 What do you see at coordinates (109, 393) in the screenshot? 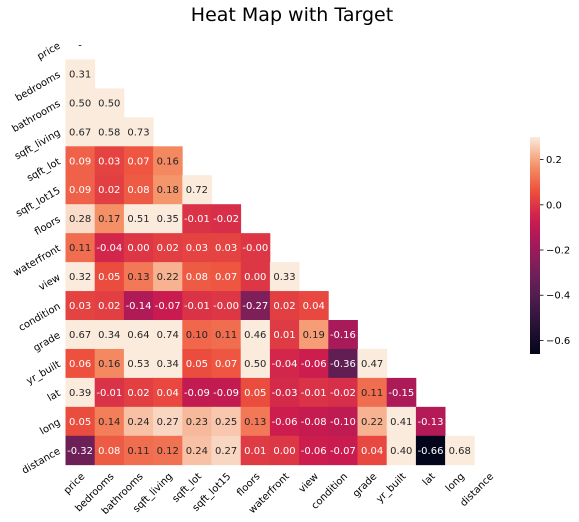
I see `cell-value-label: -0.01` at bounding box center [109, 393].